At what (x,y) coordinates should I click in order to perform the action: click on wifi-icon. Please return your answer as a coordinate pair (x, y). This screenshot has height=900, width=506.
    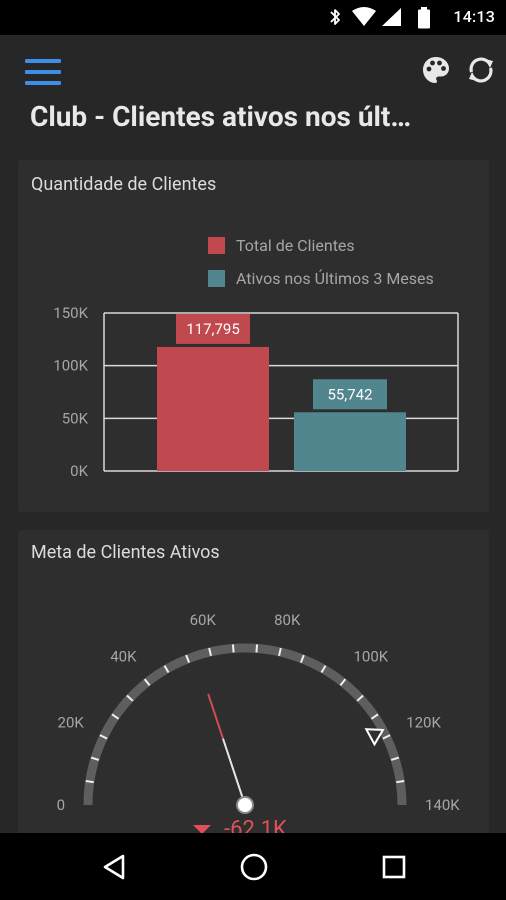
    Looking at the image, I should click on (364, 16).